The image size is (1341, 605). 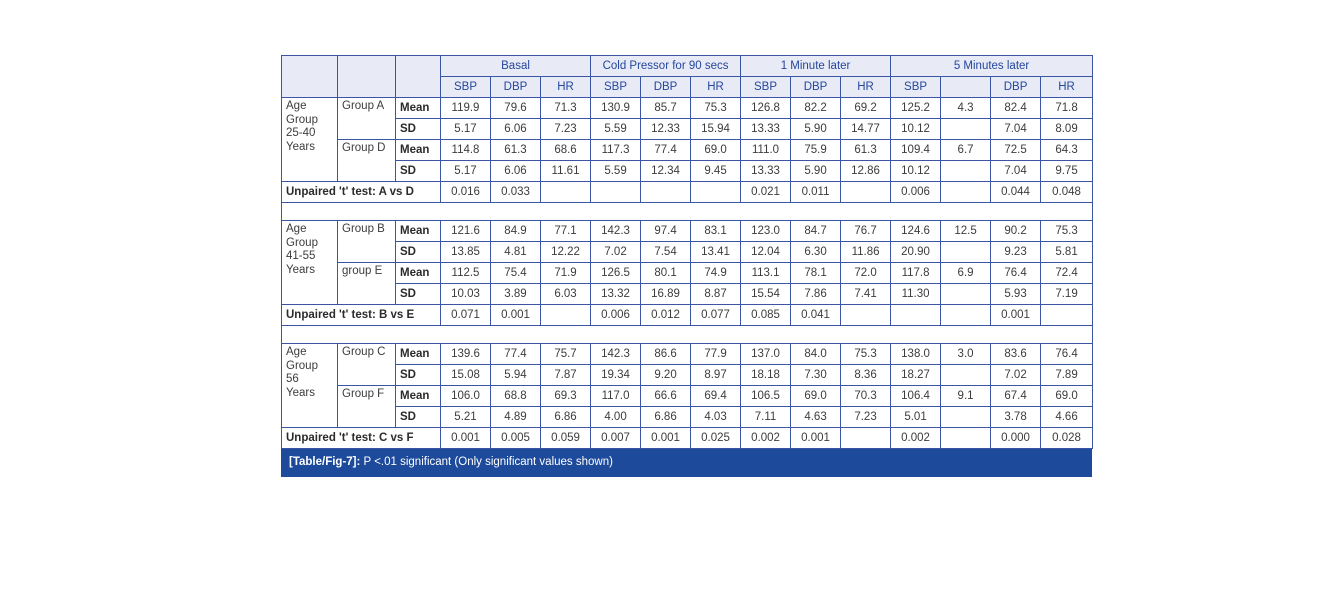 I want to click on caption-tag: [Table/Fig-7]:, so click(x=325, y=462).